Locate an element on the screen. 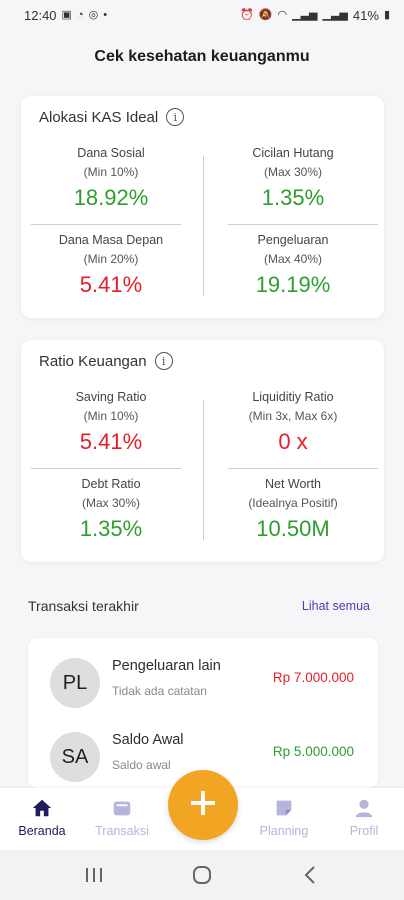 The image size is (404, 900). wifi-icon: ◠ is located at coordinates (282, 14).